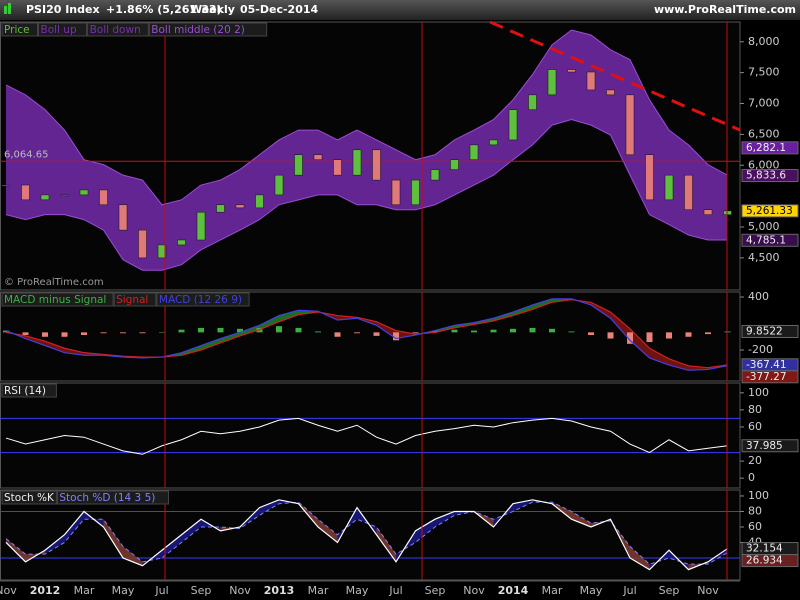 The height and width of the screenshot is (600, 800). Describe the element at coordinates (764, 331) in the screenshot. I see `value-tag-label: 9.8522` at that location.